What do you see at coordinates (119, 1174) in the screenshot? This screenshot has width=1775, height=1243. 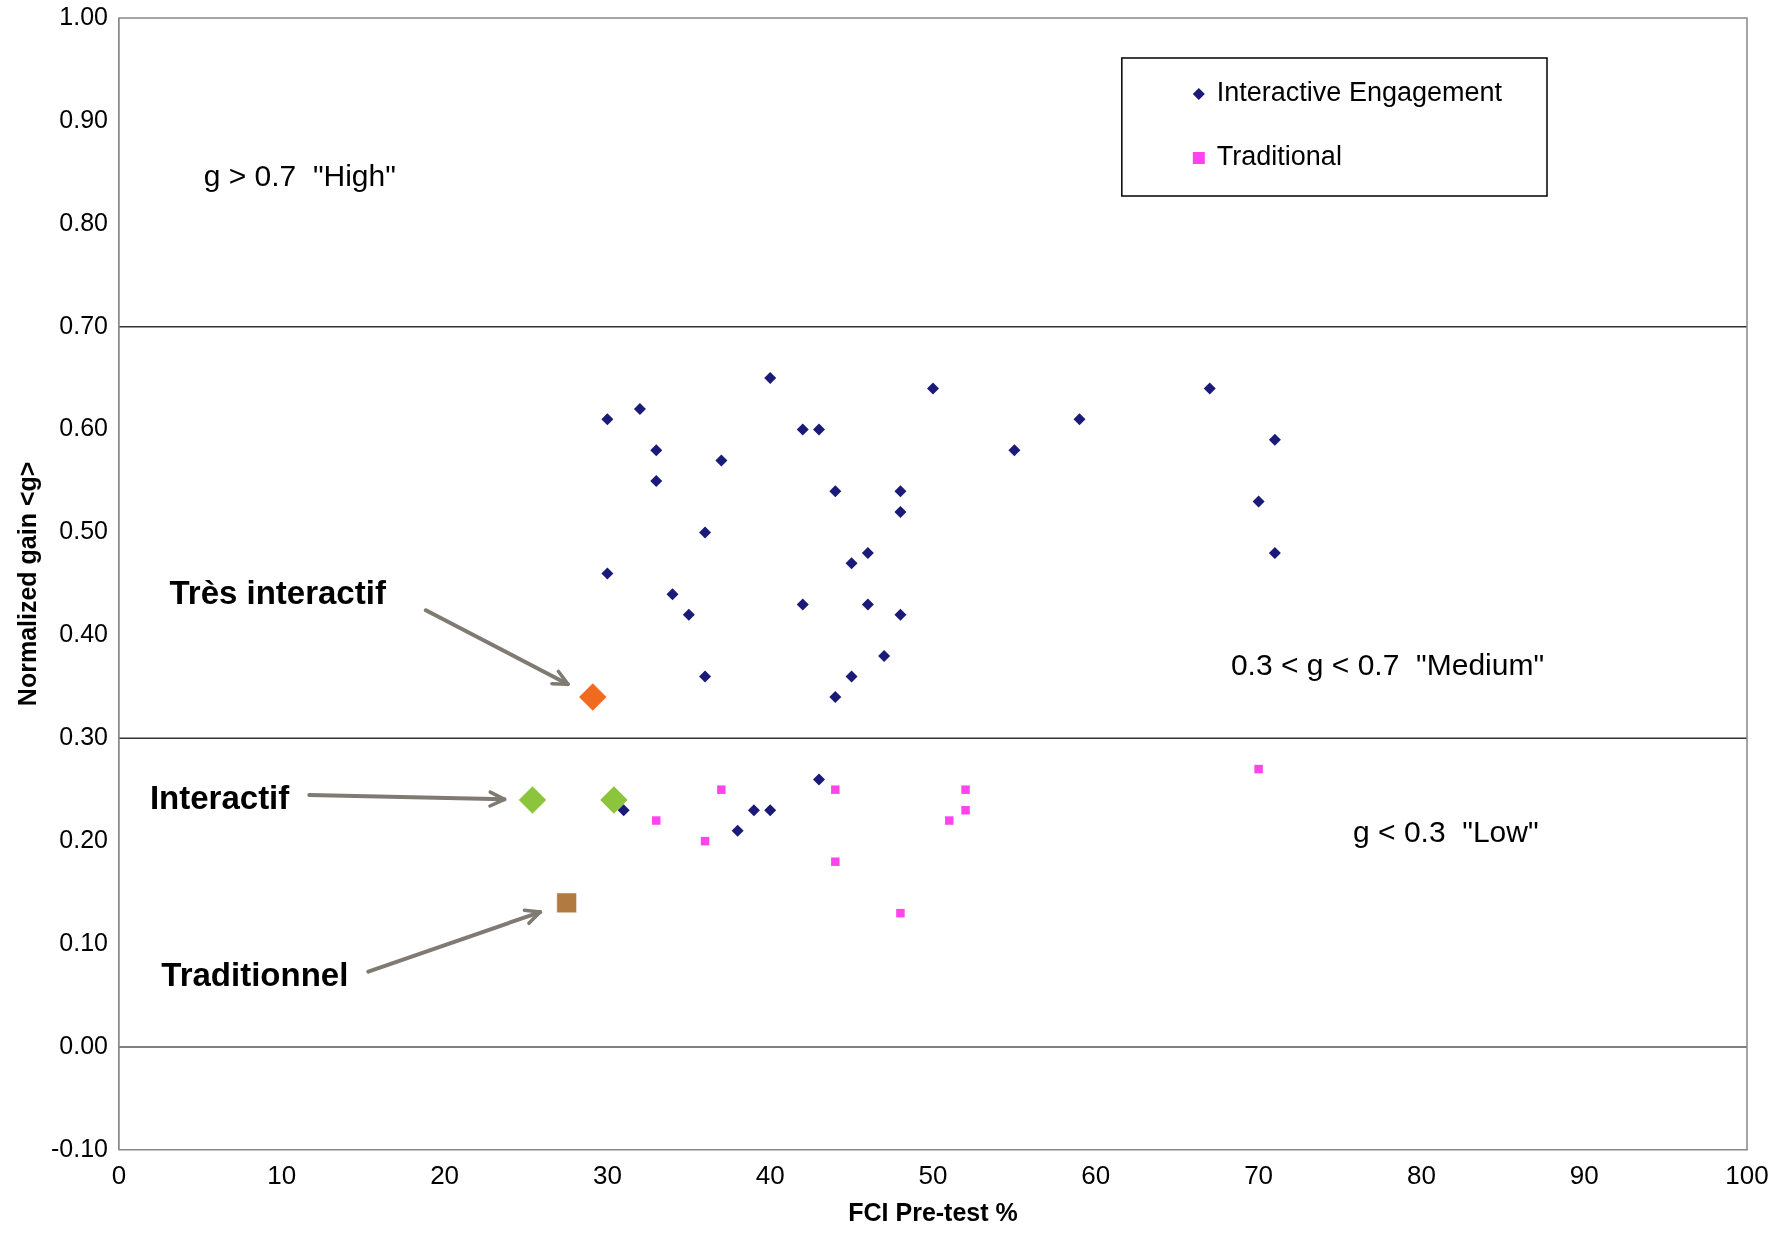 I see `x-tick-label: 0` at bounding box center [119, 1174].